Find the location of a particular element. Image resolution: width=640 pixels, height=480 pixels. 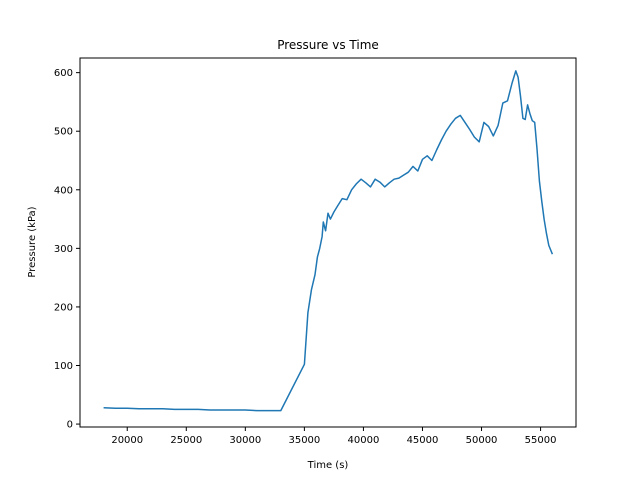

y-tick-label: 300 is located at coordinates (63, 249).